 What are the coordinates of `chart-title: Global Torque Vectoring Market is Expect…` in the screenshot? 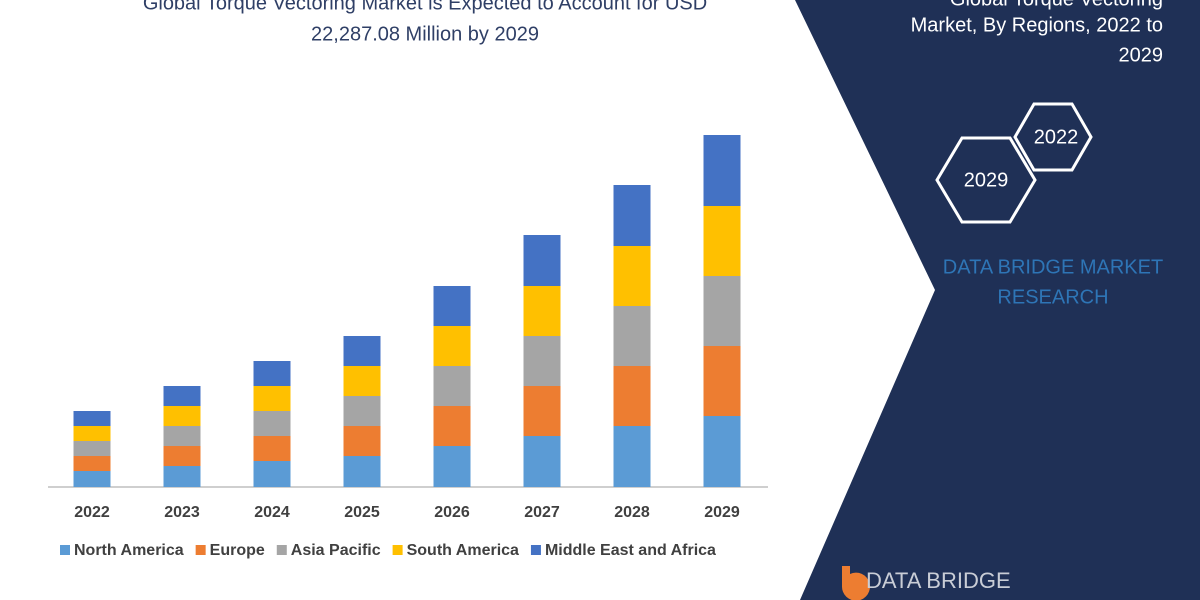 It's located at (425, 7).